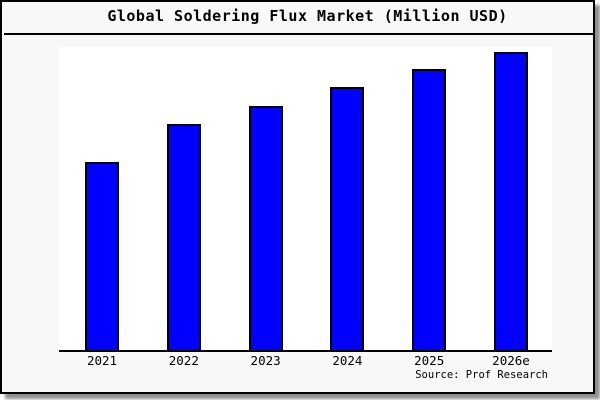 This screenshot has width=600, height=400. Describe the element at coordinates (265, 228) in the screenshot. I see `bar-2023` at that location.